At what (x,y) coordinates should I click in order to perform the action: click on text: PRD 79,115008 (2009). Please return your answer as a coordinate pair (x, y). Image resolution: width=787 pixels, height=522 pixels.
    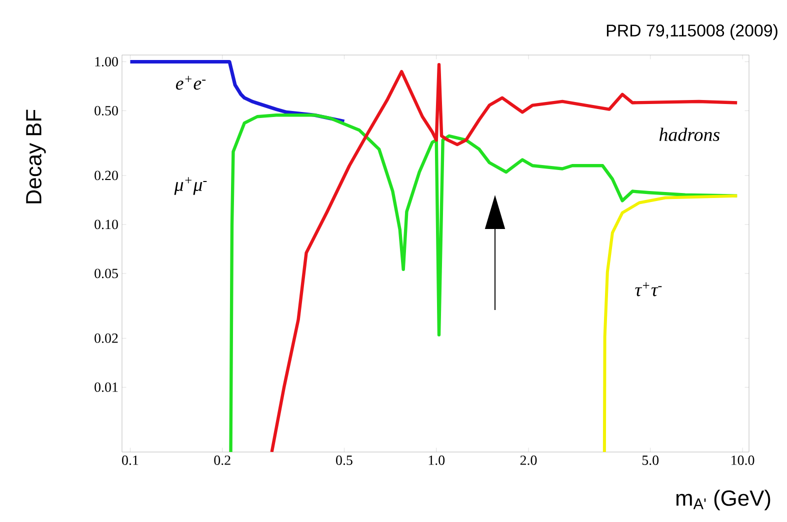
    Looking at the image, I should click on (692, 32).